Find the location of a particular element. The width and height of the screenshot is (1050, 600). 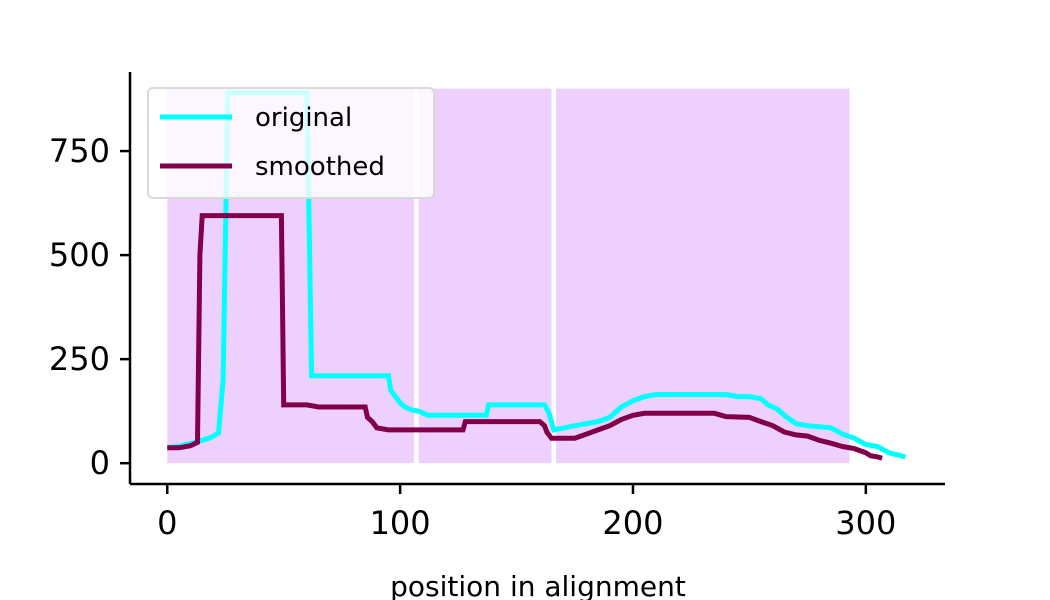

x-tick-label: 0 is located at coordinates (167, 523).